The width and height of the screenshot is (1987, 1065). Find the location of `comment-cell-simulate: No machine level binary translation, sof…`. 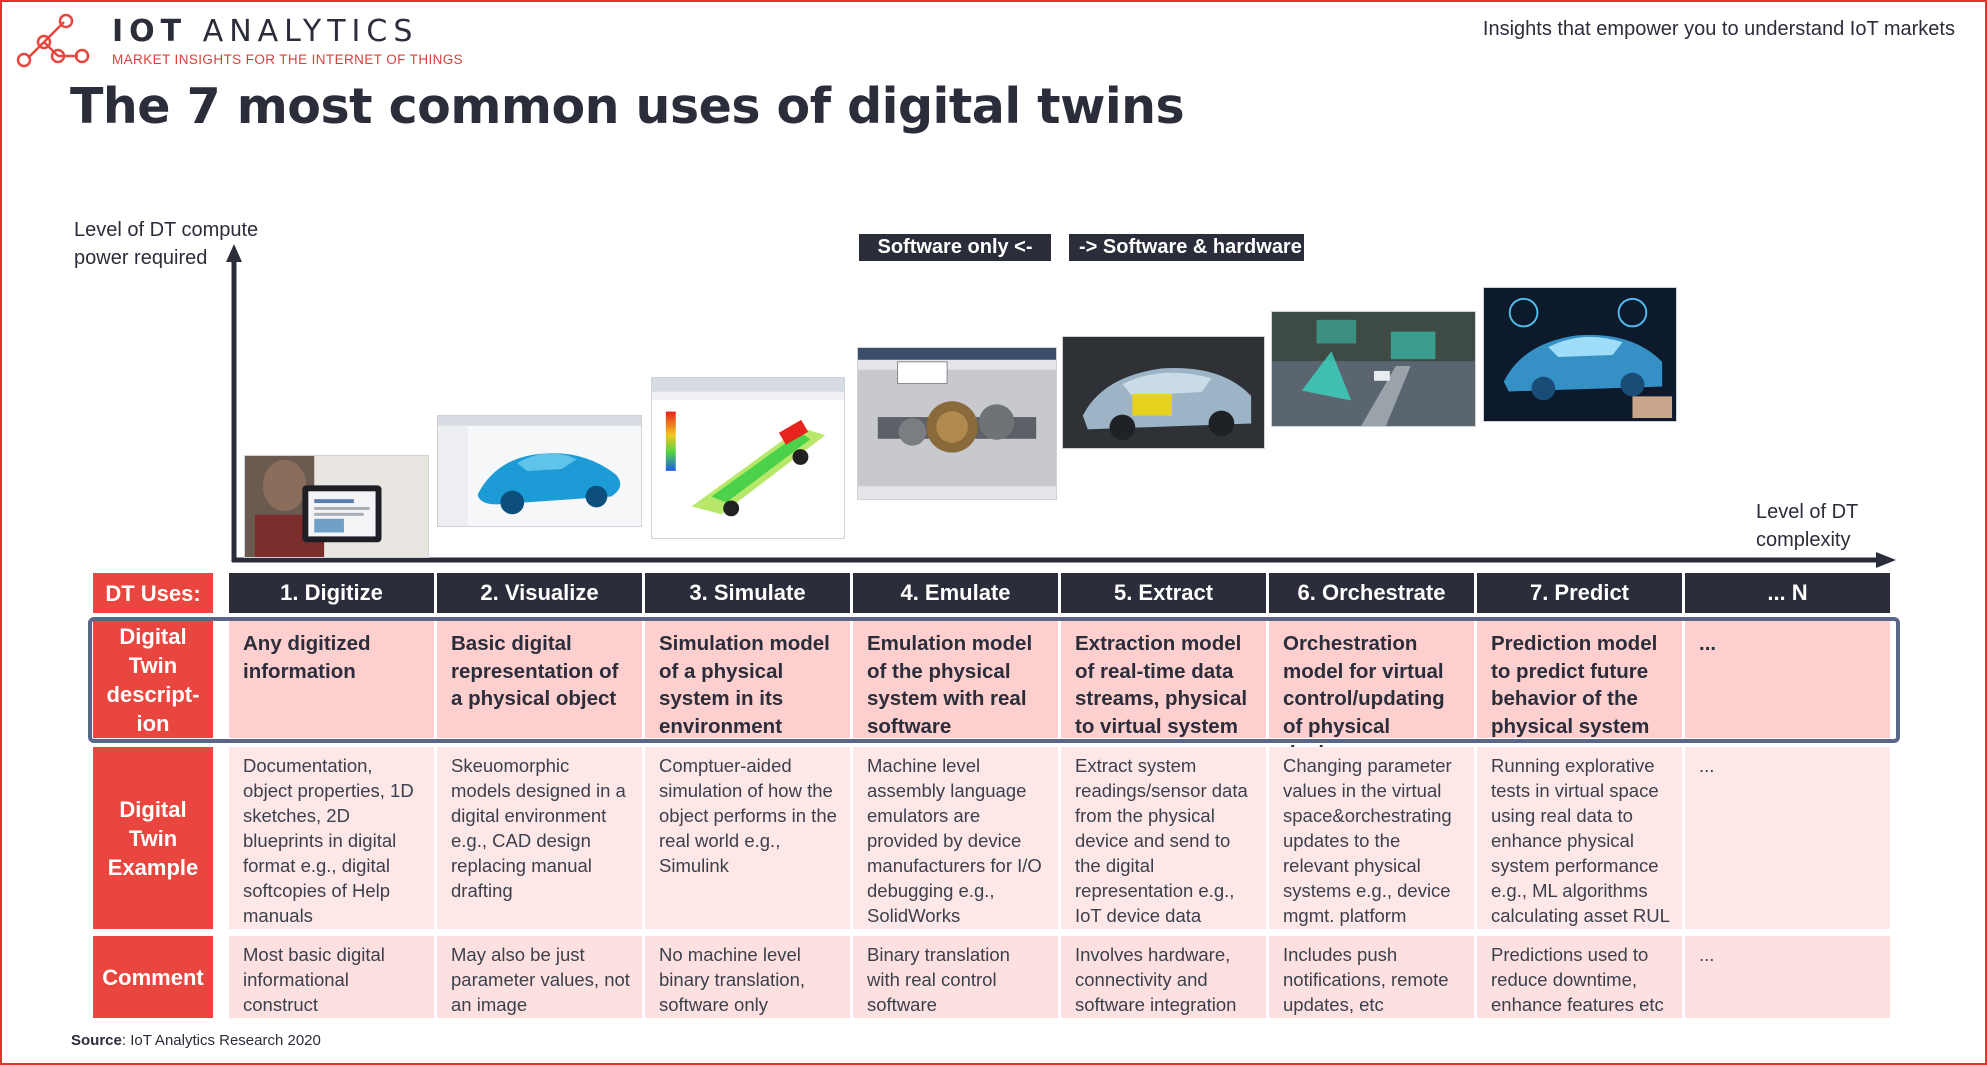

comment-cell-simulate: No machine level binary translation, sof… is located at coordinates (747, 977).